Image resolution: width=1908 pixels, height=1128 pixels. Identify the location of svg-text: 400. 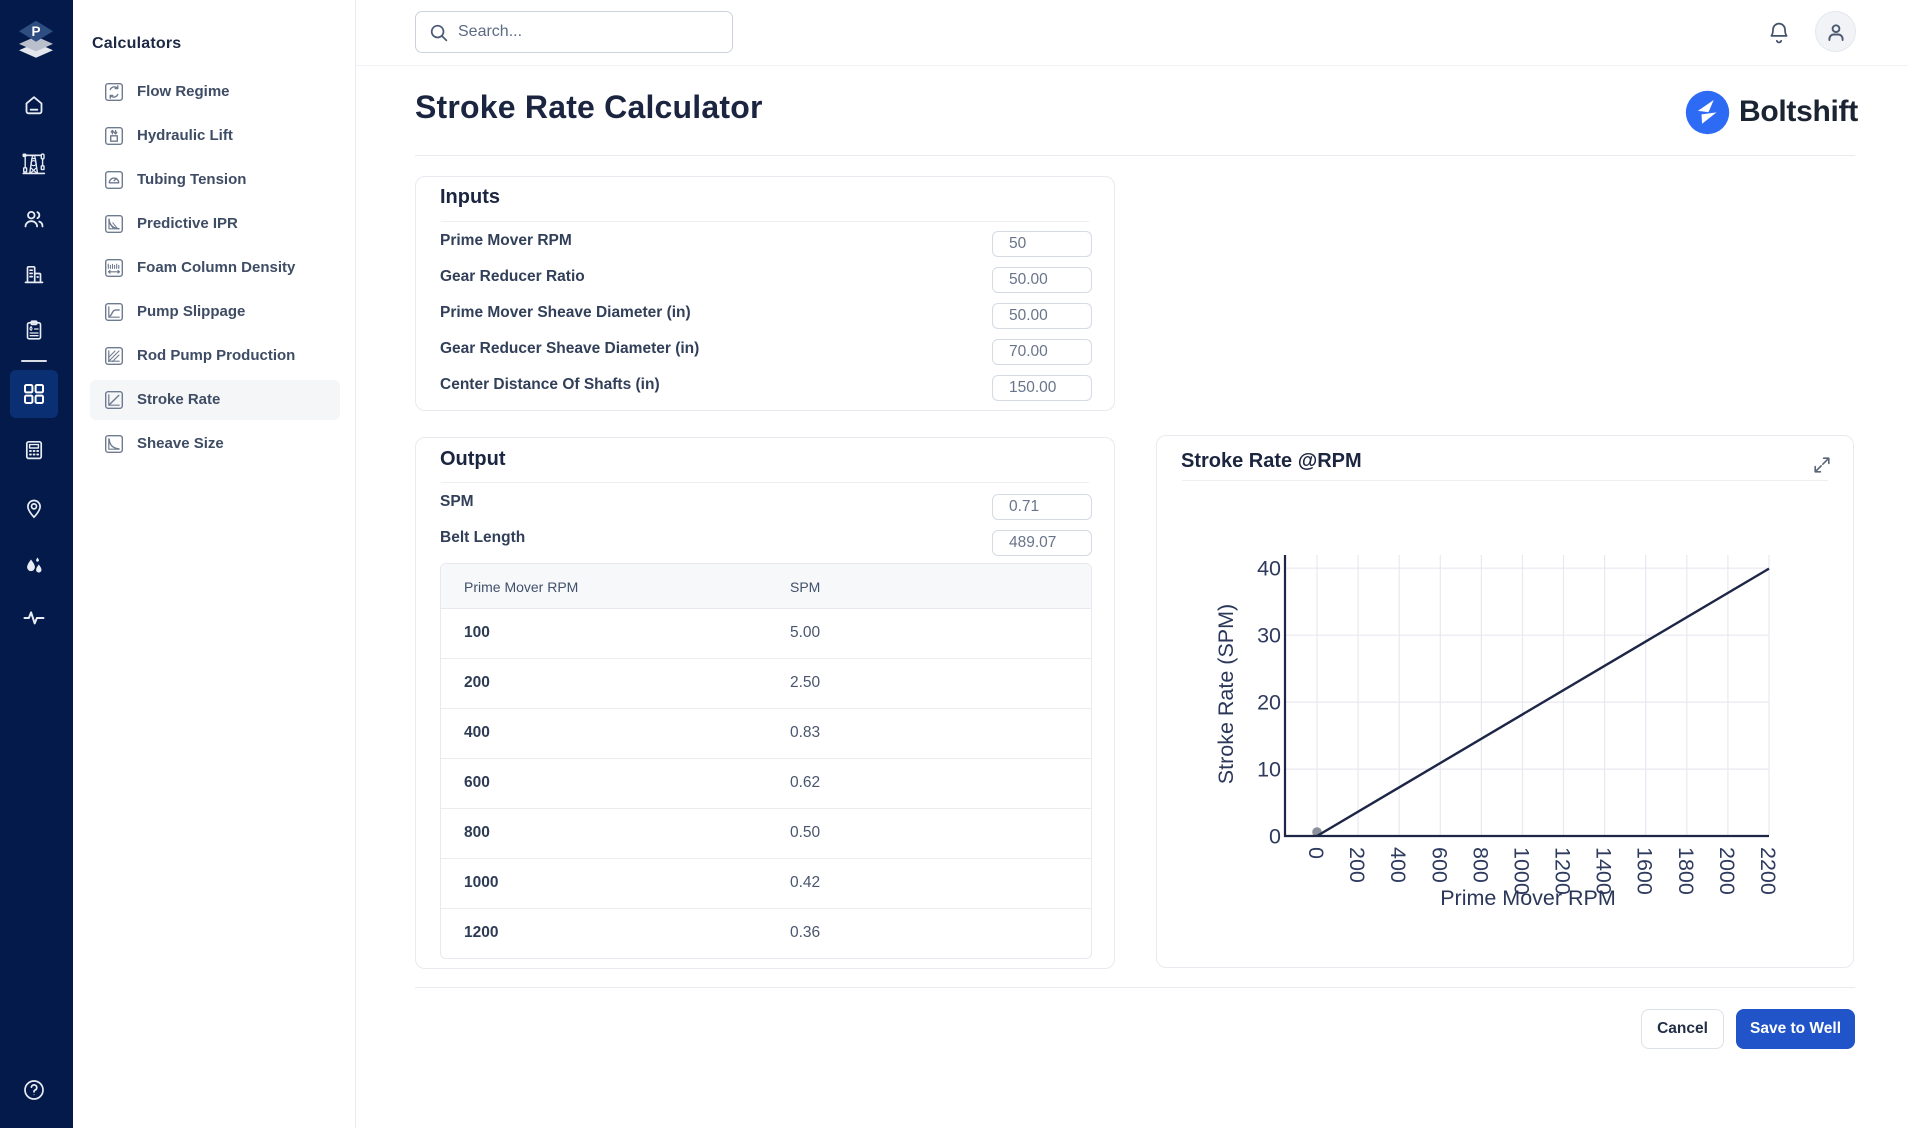
(1398, 865).